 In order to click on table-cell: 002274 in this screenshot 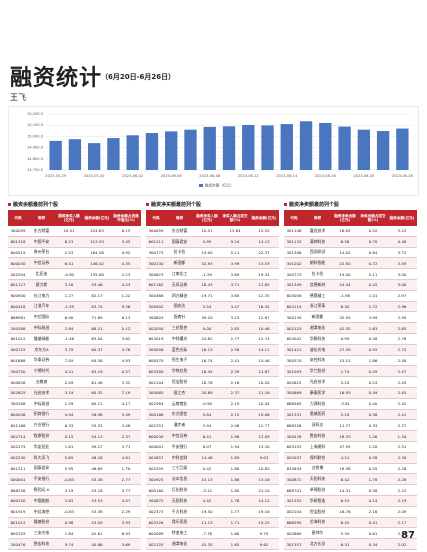, I will do `click(18, 447)`.